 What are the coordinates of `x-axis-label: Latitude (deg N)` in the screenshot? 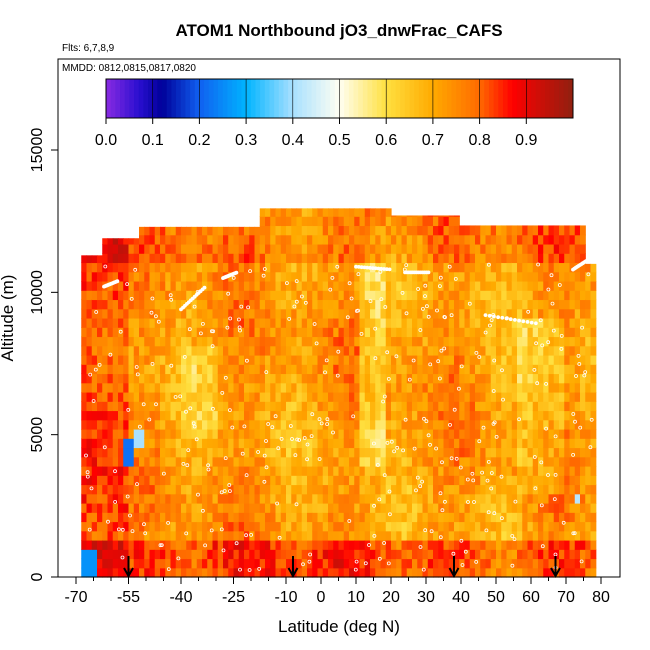 It's located at (339, 626).